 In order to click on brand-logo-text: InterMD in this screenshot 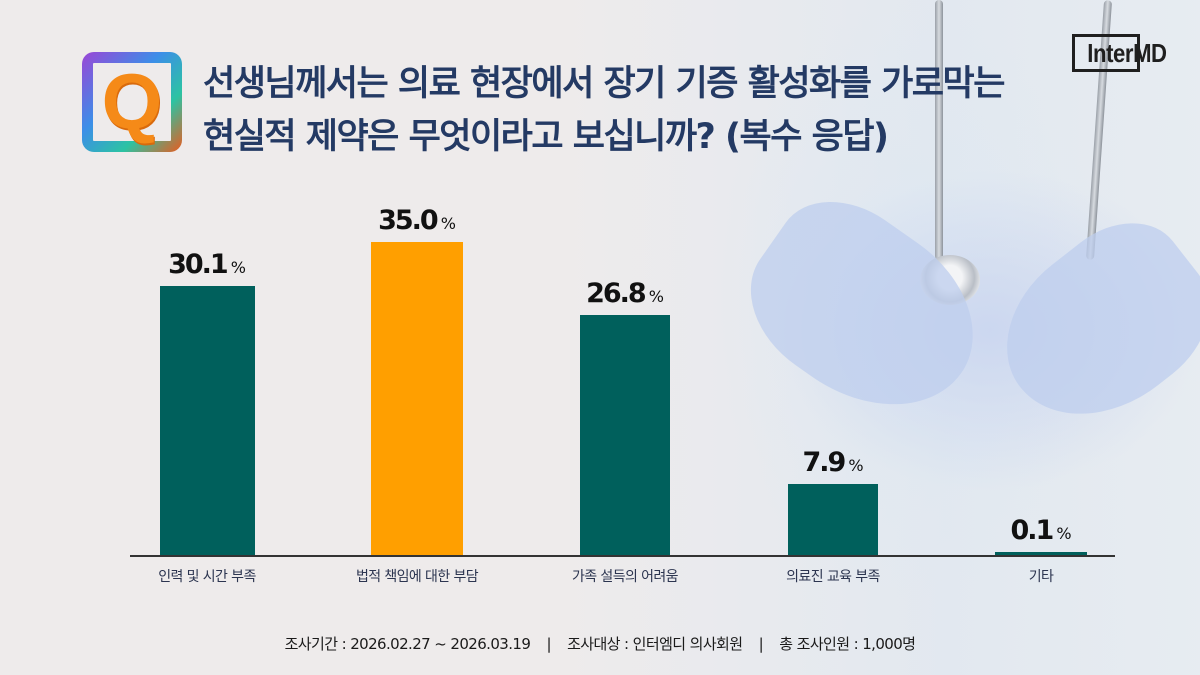, I will do `click(1127, 52)`.